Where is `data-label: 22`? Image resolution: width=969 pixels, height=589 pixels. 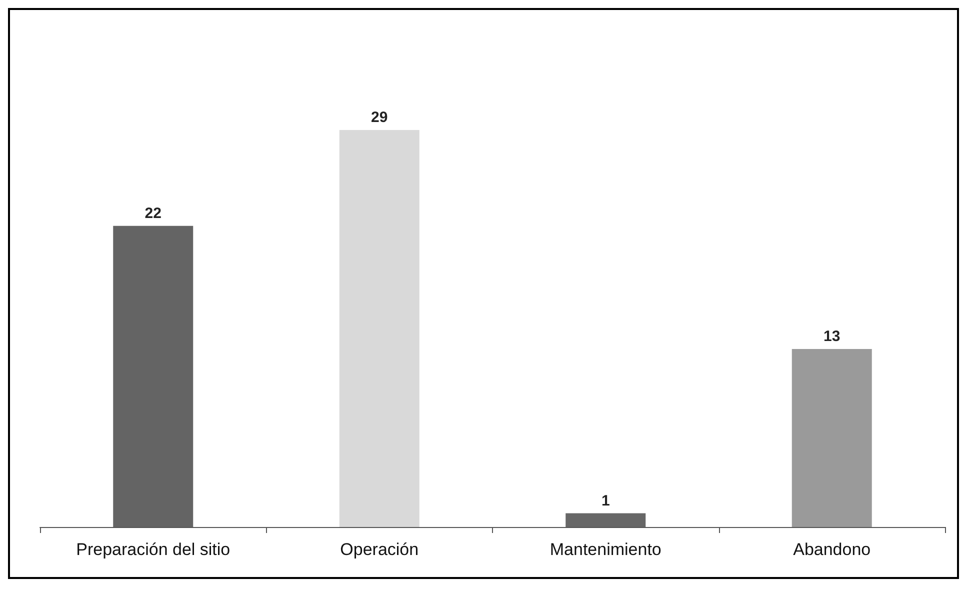 data-label: 22 is located at coordinates (153, 213).